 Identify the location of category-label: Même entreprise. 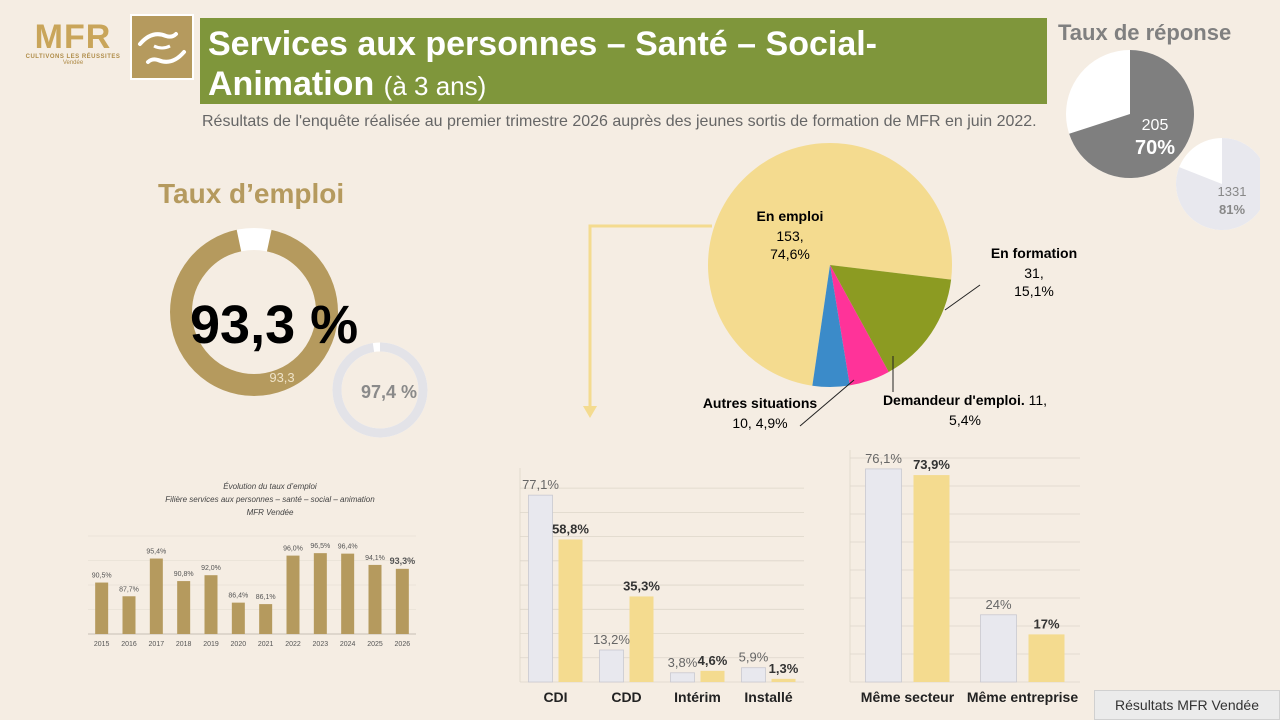
(1022, 697).